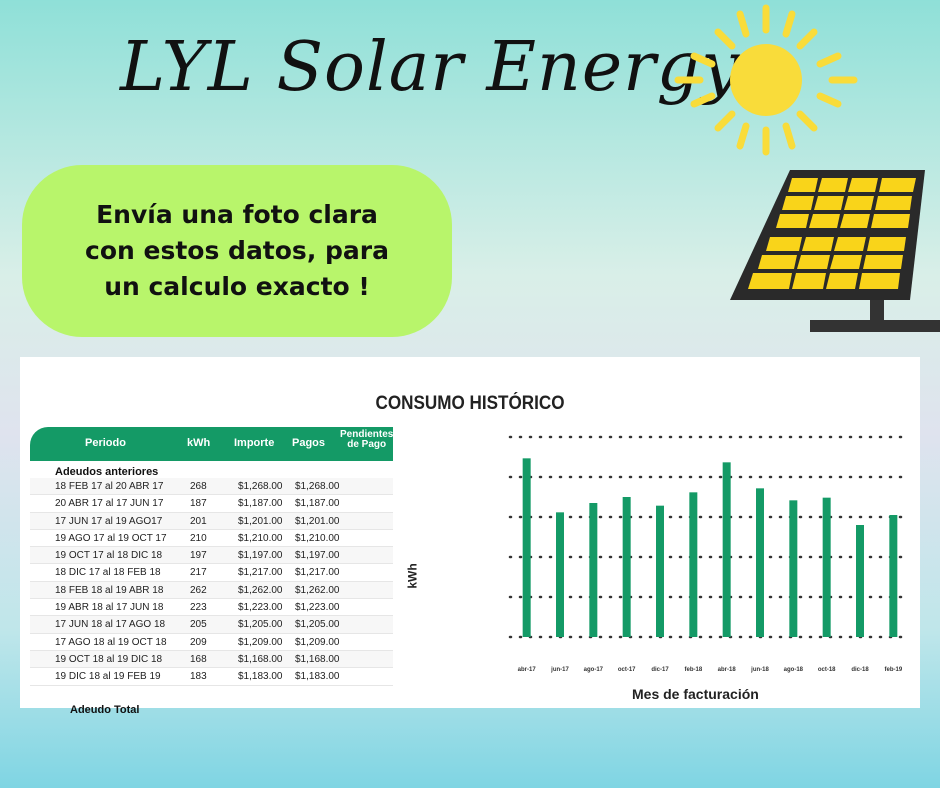 This screenshot has width=940, height=788. What do you see at coordinates (198, 642) in the screenshot?
I see `cell-kwh: 209` at bounding box center [198, 642].